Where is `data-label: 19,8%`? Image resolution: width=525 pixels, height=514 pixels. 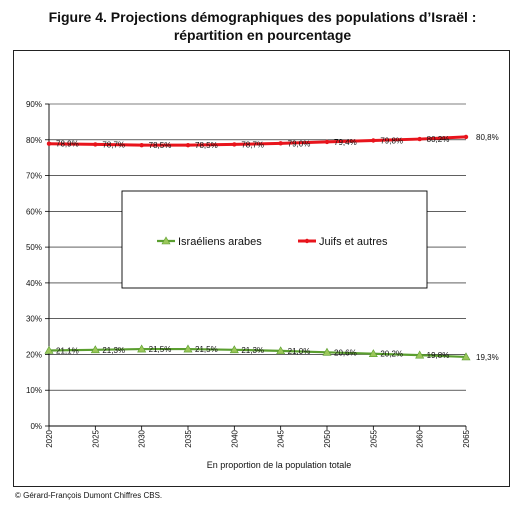
data-label: 19,8% is located at coordinates (438, 355).